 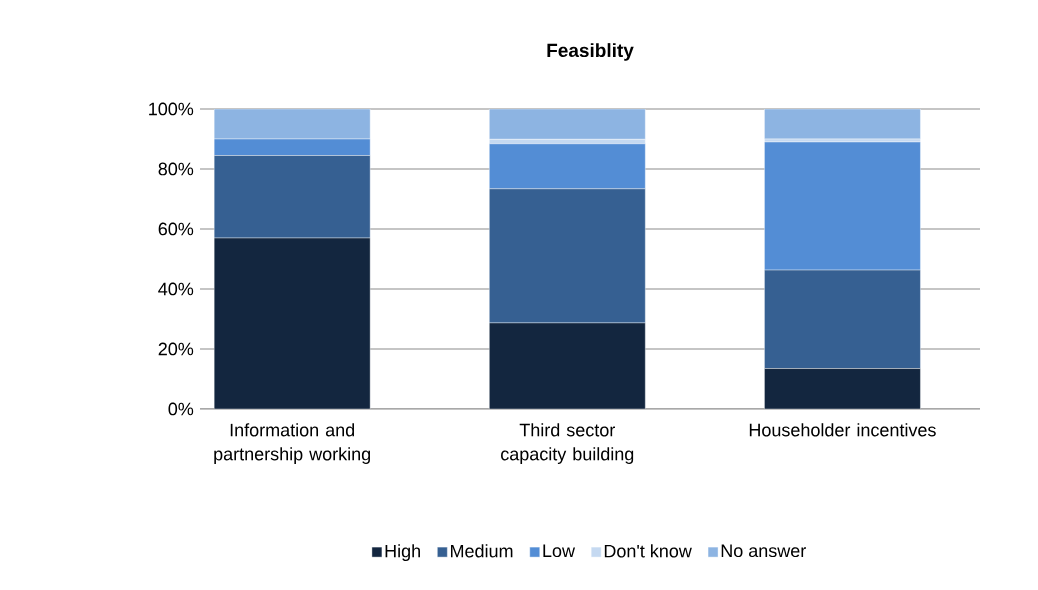 I want to click on x-tick-label: Information and partnership working, so click(x=292, y=443).